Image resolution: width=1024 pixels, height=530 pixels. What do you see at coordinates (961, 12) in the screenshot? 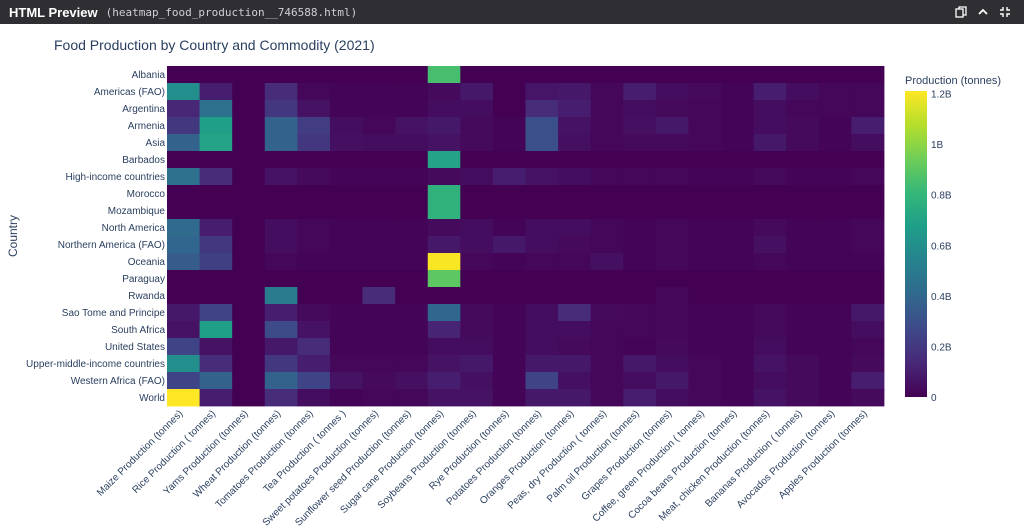
I see `copy-icon` at bounding box center [961, 12].